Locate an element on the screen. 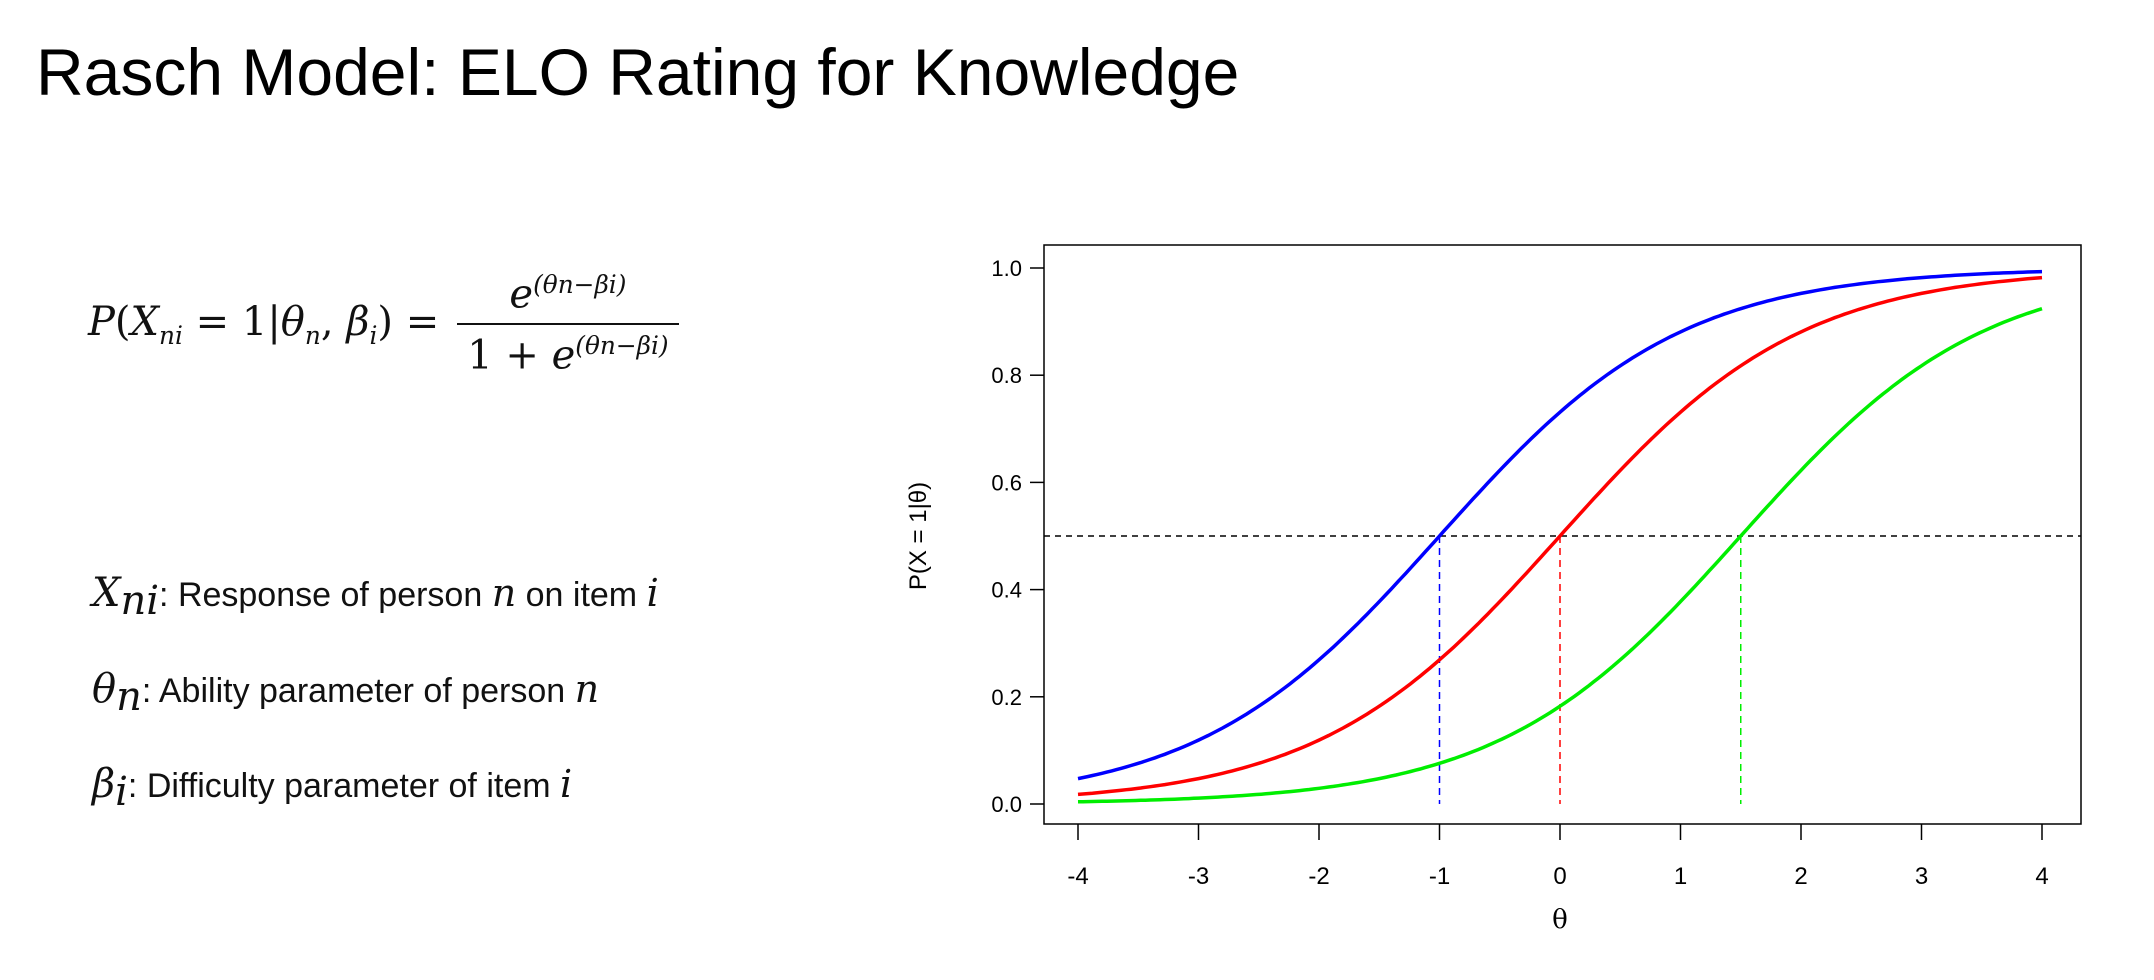 The width and height of the screenshot is (2154, 980). y-tick-label: 1.0 is located at coordinates (1006, 268).